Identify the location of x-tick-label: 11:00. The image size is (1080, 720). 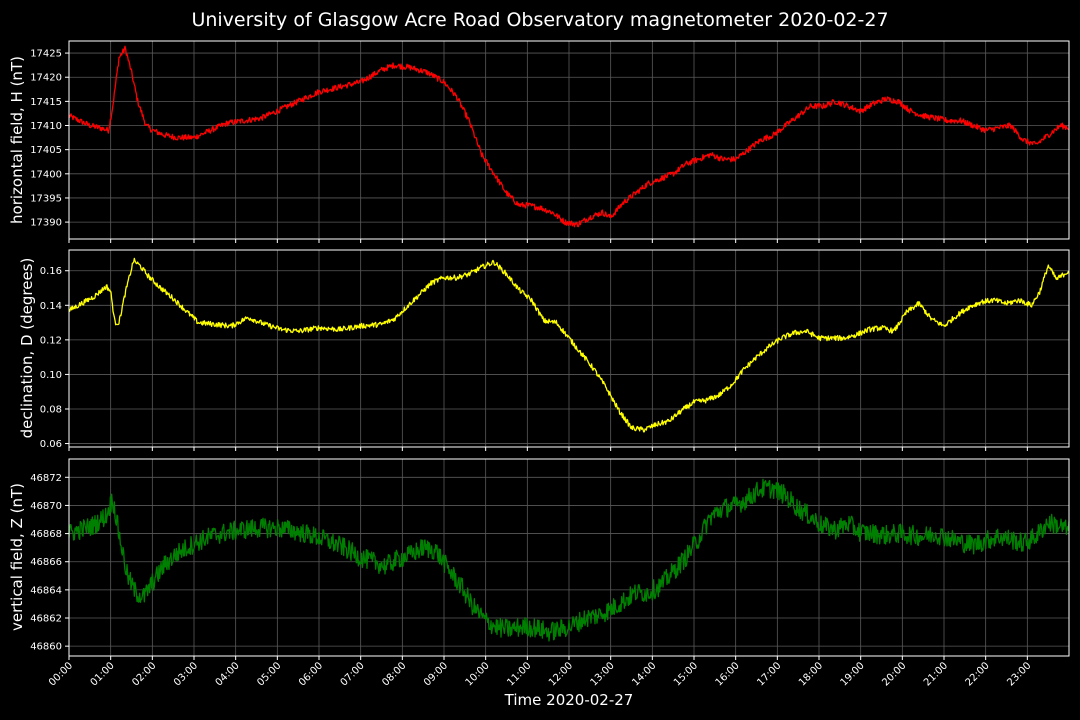
(519, 674).